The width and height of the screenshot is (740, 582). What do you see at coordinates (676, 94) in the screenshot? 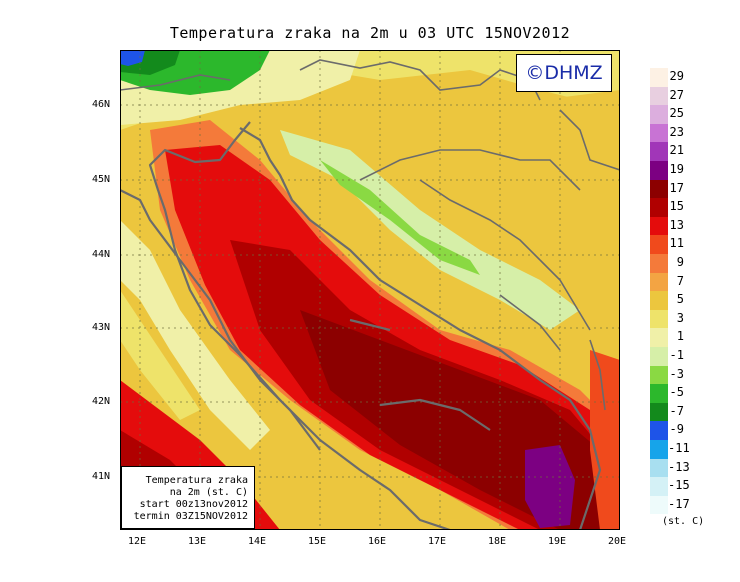
I see `legend-label: 27` at bounding box center [676, 94].